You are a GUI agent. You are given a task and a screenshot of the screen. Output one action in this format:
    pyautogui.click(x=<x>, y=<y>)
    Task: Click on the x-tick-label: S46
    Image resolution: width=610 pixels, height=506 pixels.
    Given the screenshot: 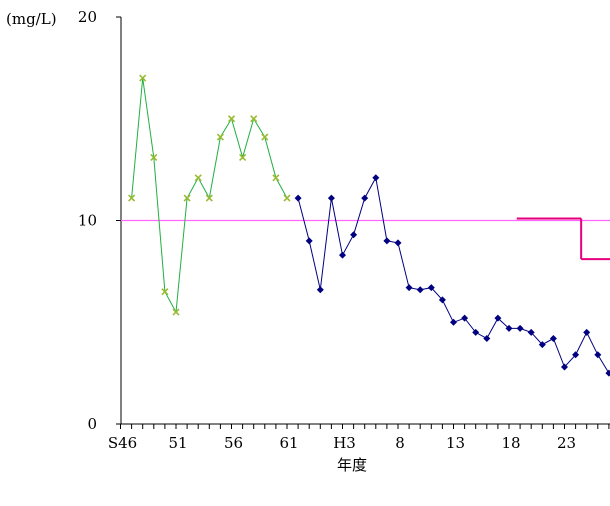 What is the action you would take?
    pyautogui.click(x=122, y=443)
    